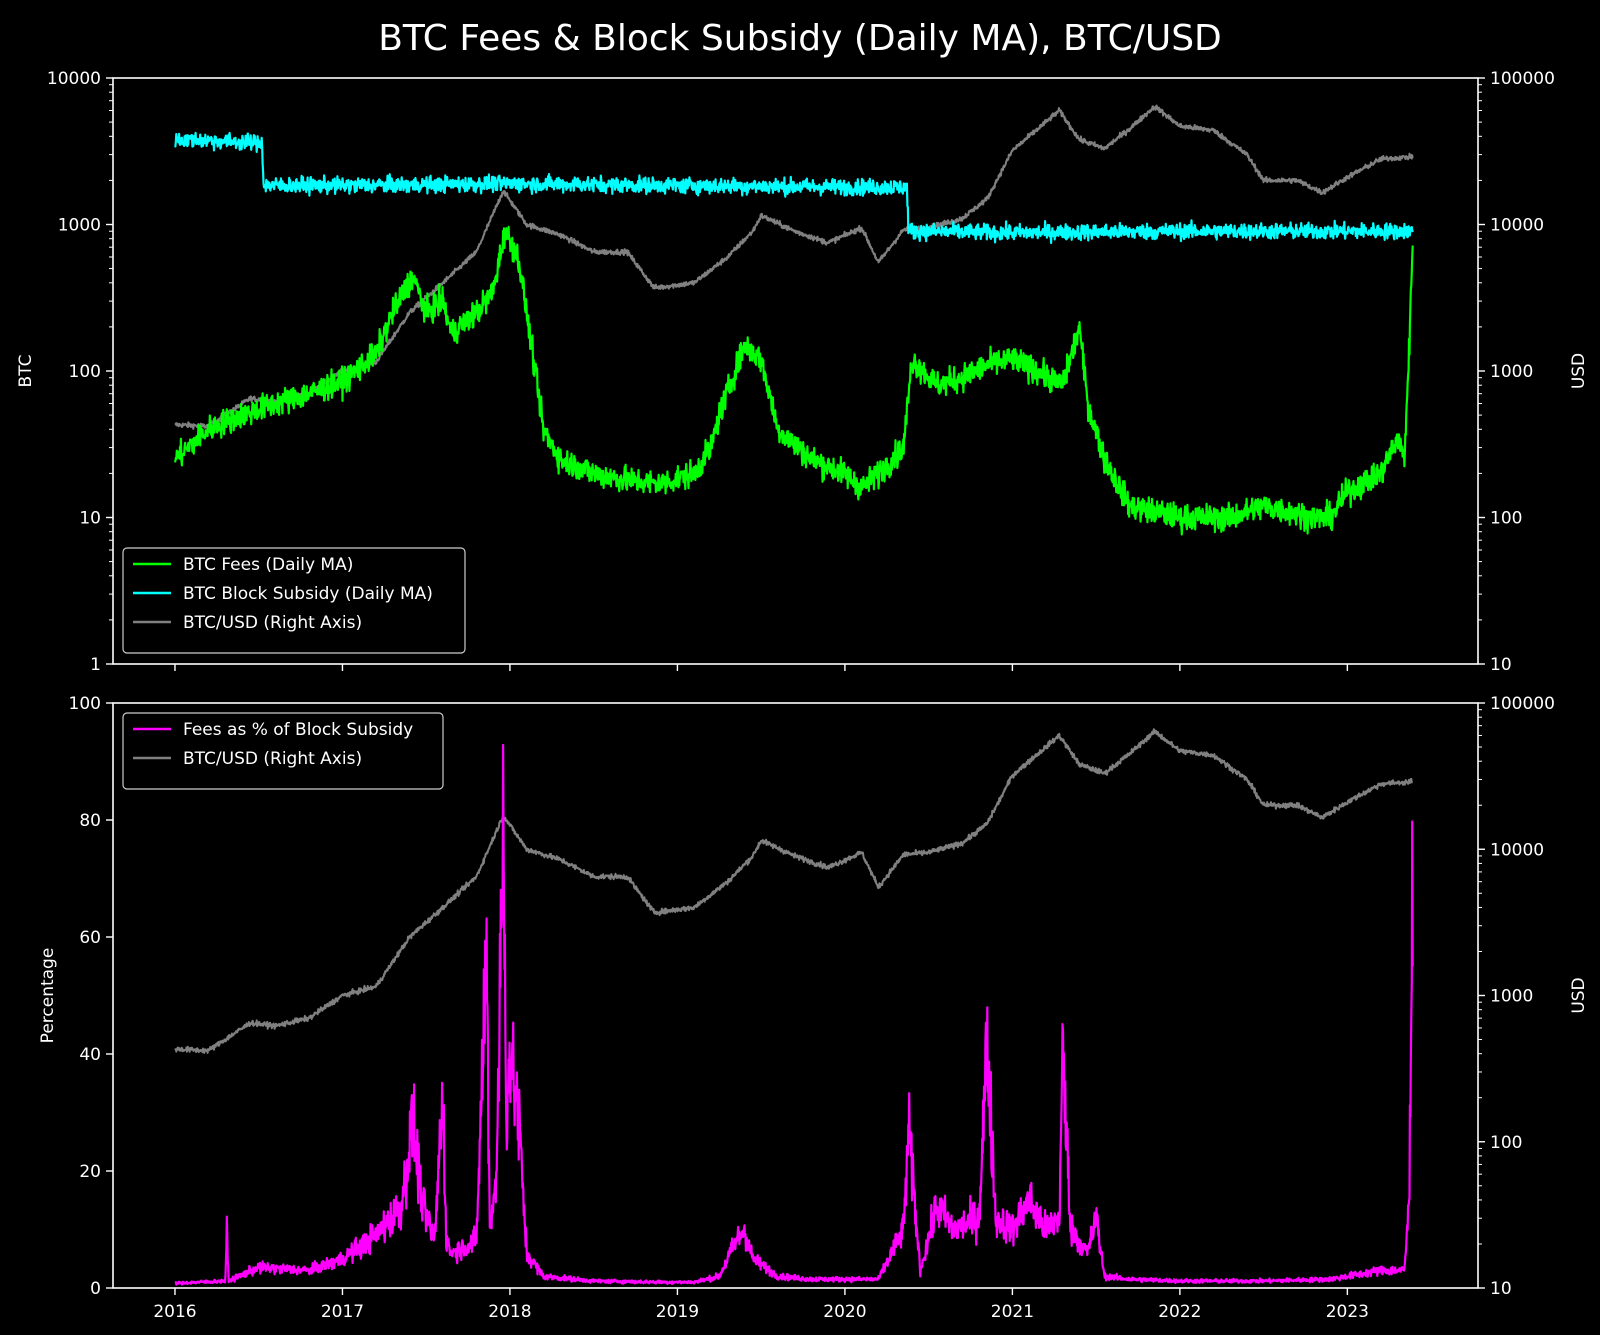 The width and height of the screenshot is (1600, 1335). I want to click on y-tick-label: 10000, so click(74, 79).